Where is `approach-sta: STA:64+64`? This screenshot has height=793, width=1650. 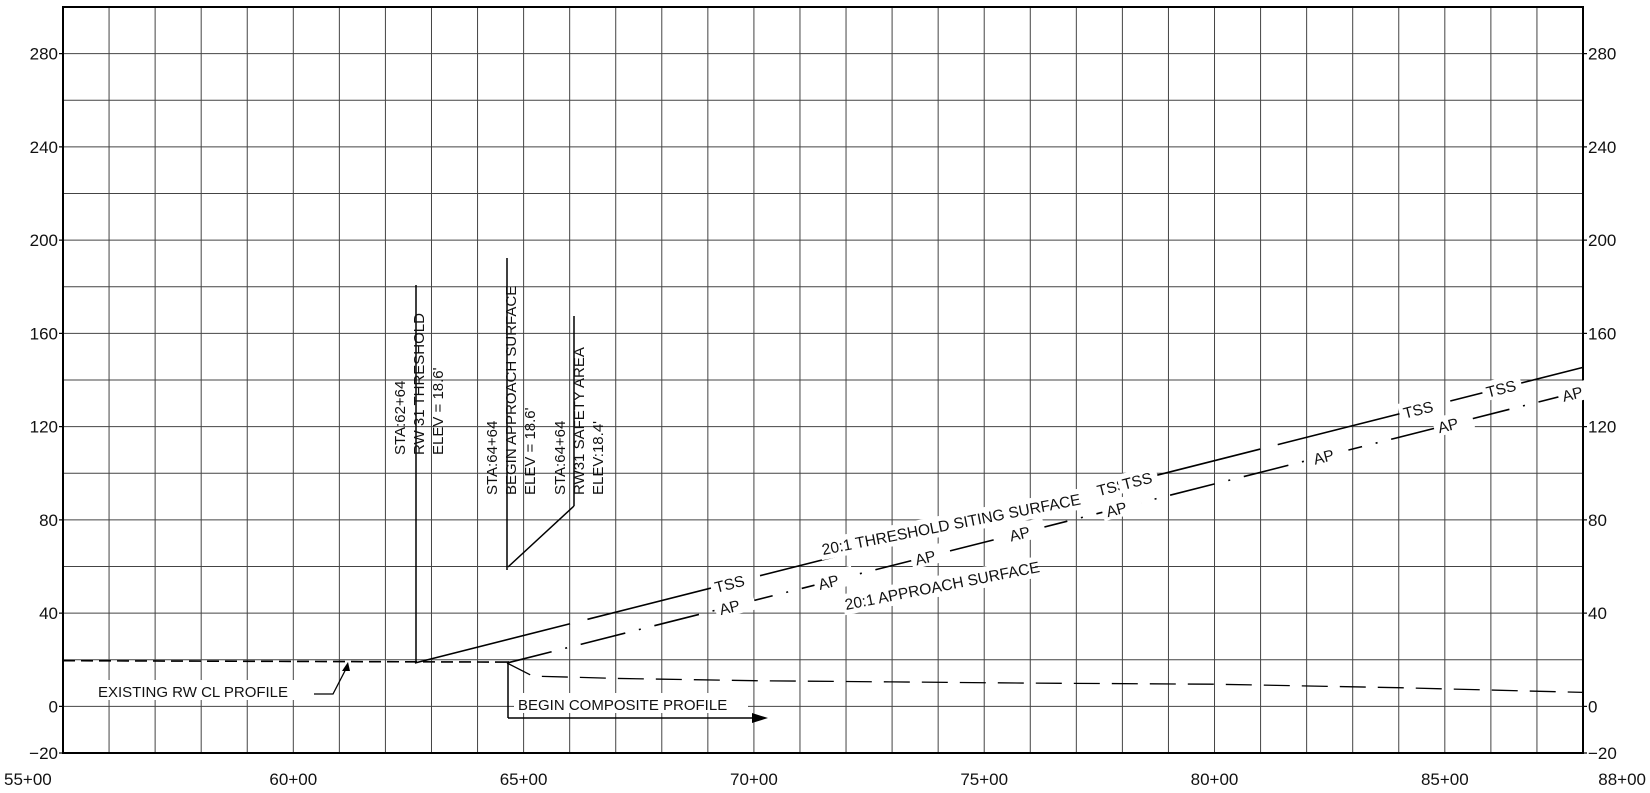 approach-sta: STA:64+64 is located at coordinates (492, 458).